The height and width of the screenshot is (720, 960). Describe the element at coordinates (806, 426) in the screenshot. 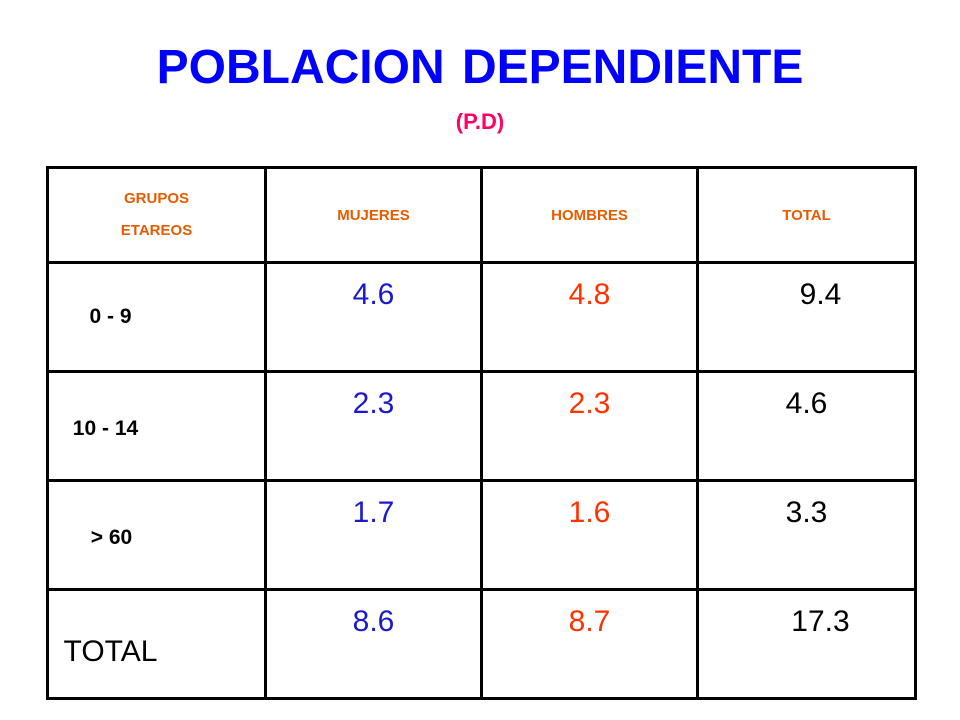

I see `total-value: 4.6` at that location.